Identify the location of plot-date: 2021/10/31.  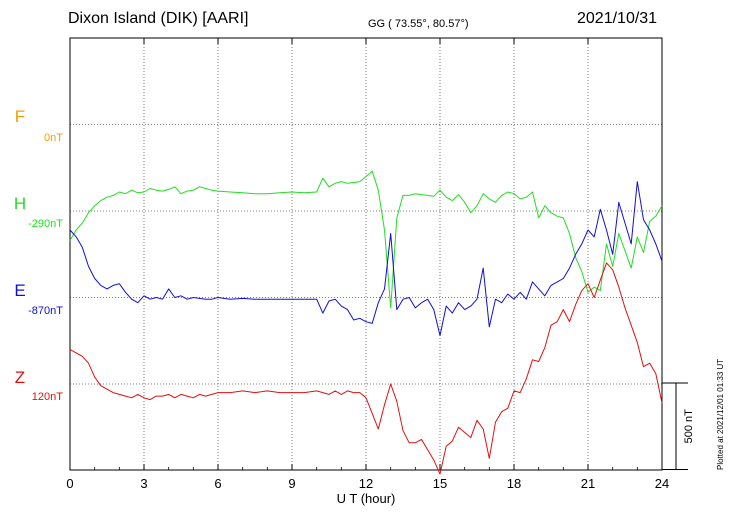
(617, 18).